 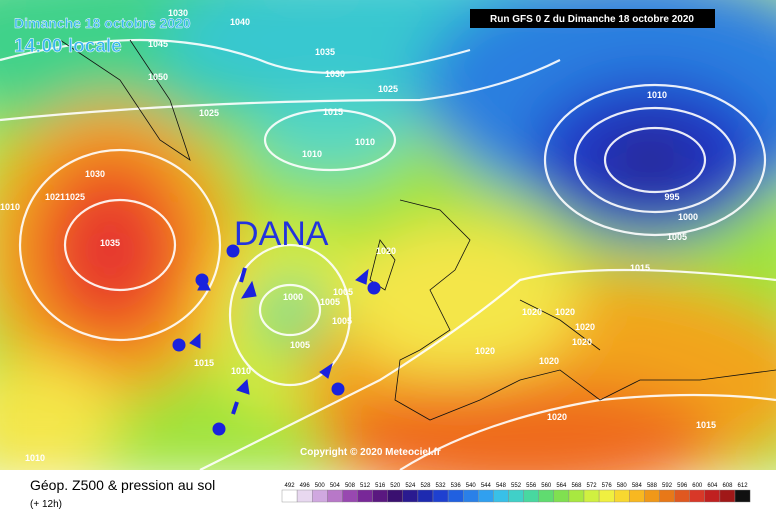 What do you see at coordinates (425, 486) in the screenshot?
I see `scale-label: 528` at bounding box center [425, 486].